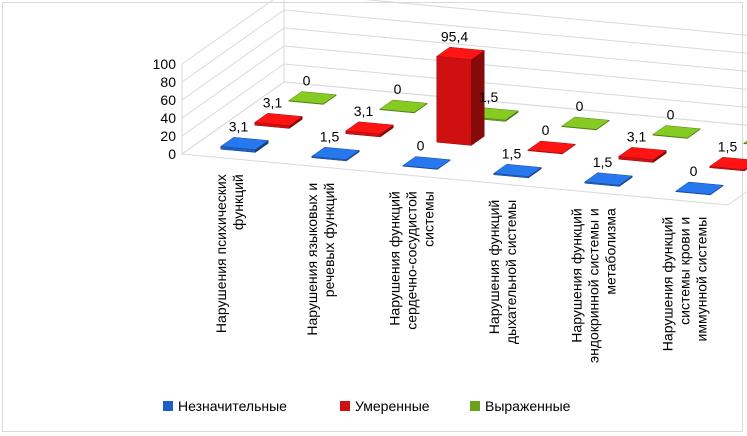  Describe the element at coordinates (168, 82) in the screenshot. I see `y-tick-label: 80` at that location.